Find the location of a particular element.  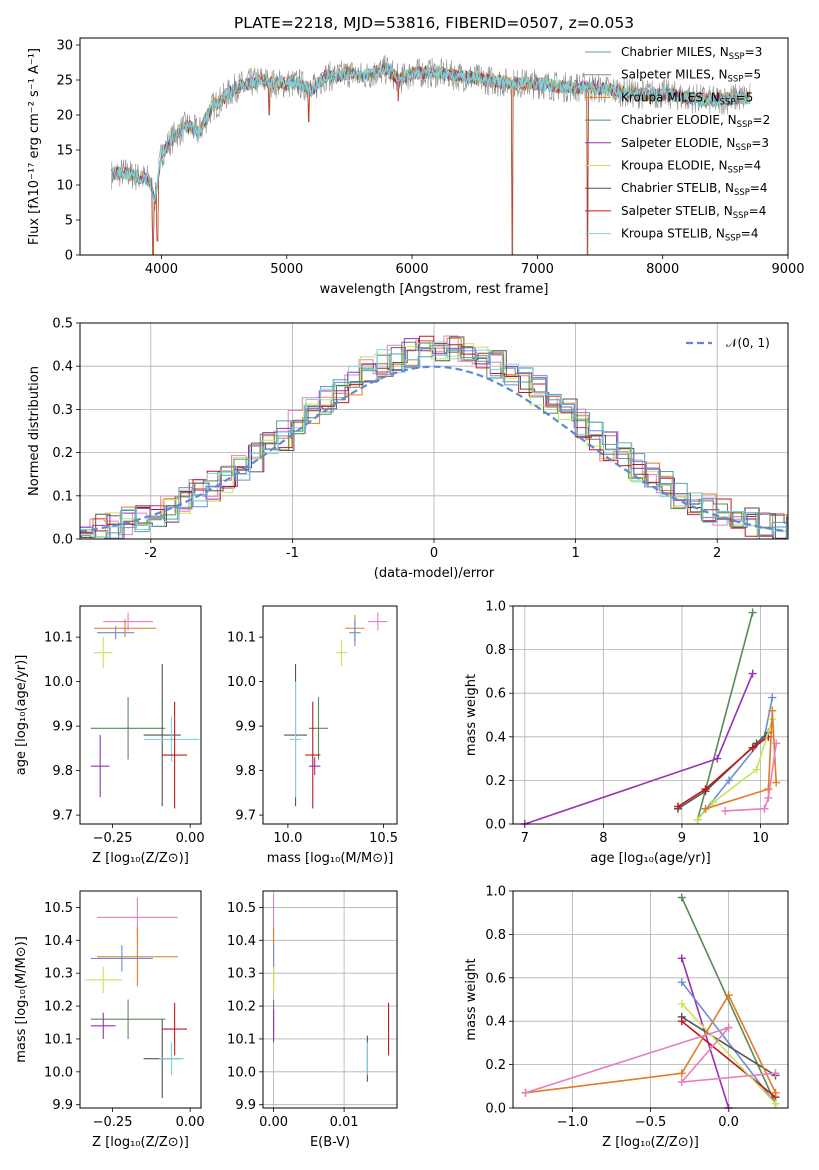

weight-line-blue is located at coordinates (729, 1043).